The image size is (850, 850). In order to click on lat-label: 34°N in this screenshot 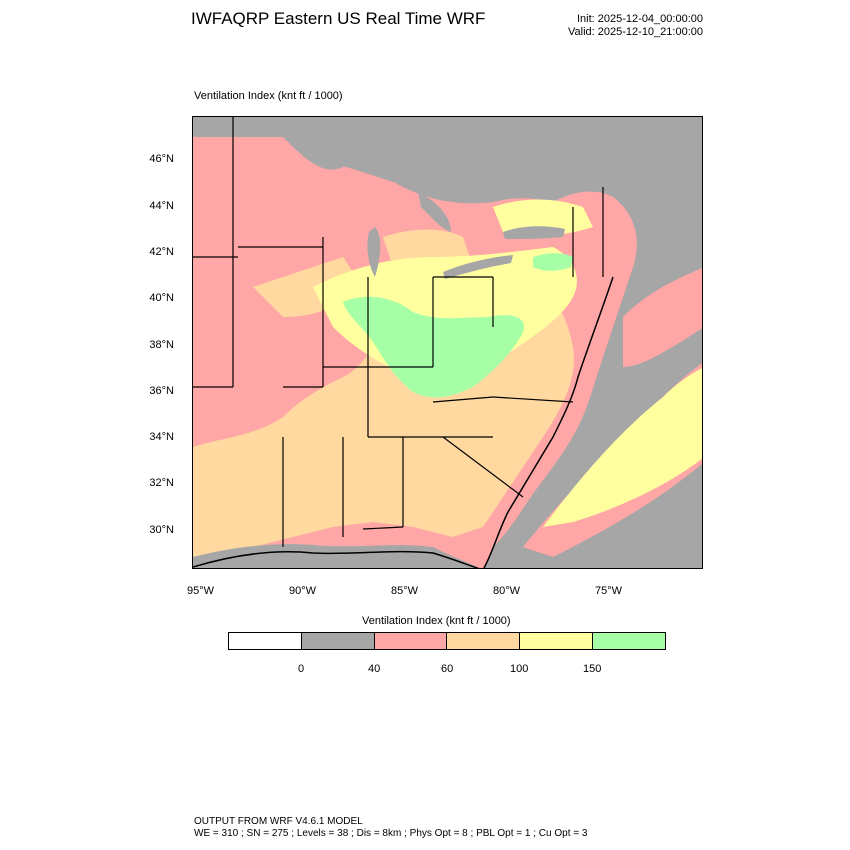, I will do `click(161, 437)`.